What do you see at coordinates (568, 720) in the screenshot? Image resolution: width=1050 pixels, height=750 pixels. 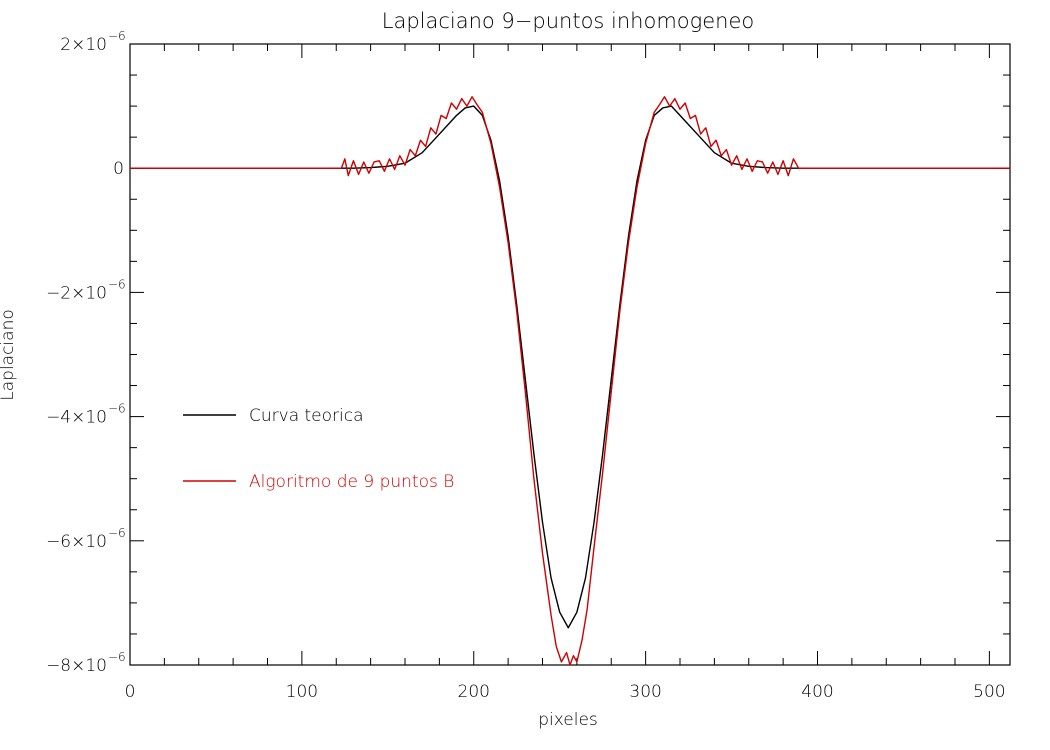 I see `x-axis-label: pixeles` at bounding box center [568, 720].